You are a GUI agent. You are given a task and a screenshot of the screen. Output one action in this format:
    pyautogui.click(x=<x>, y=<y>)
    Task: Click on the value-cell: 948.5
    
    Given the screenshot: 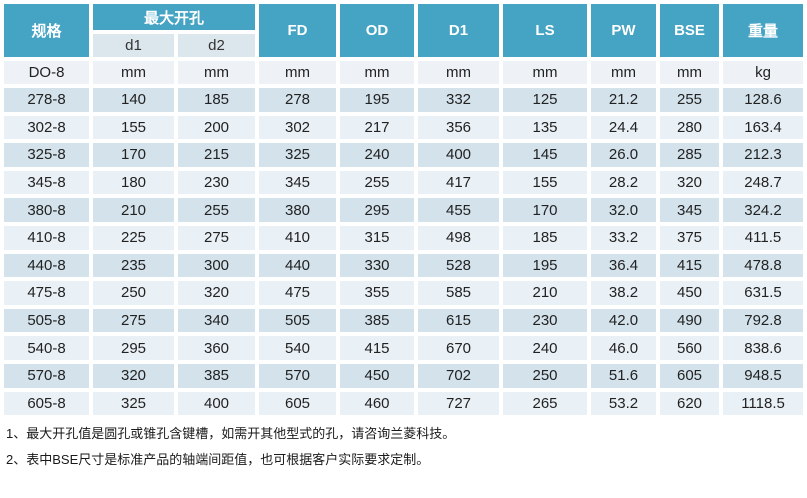 What is the action you would take?
    pyautogui.click(x=763, y=375)
    